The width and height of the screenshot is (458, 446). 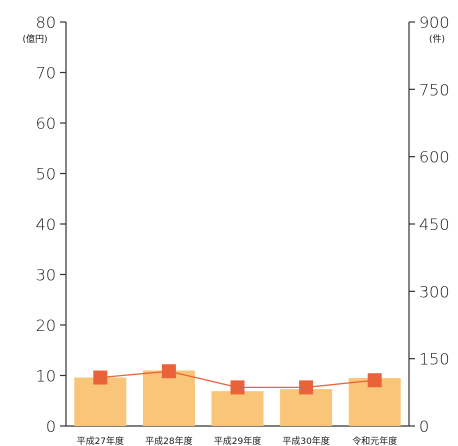 What do you see at coordinates (434, 89) in the screenshot?
I see `right-tick-label: 750` at bounding box center [434, 89].